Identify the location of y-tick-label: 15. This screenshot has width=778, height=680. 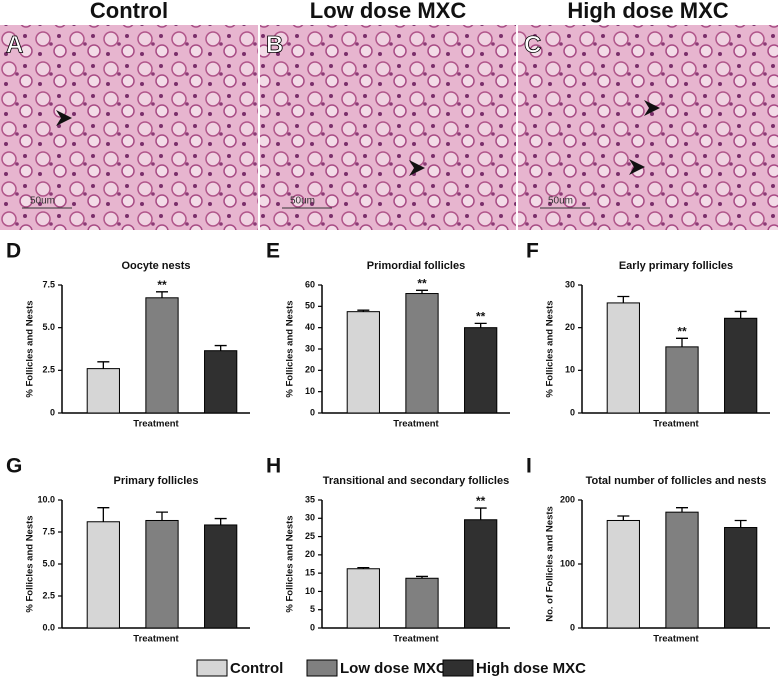
(310, 573).